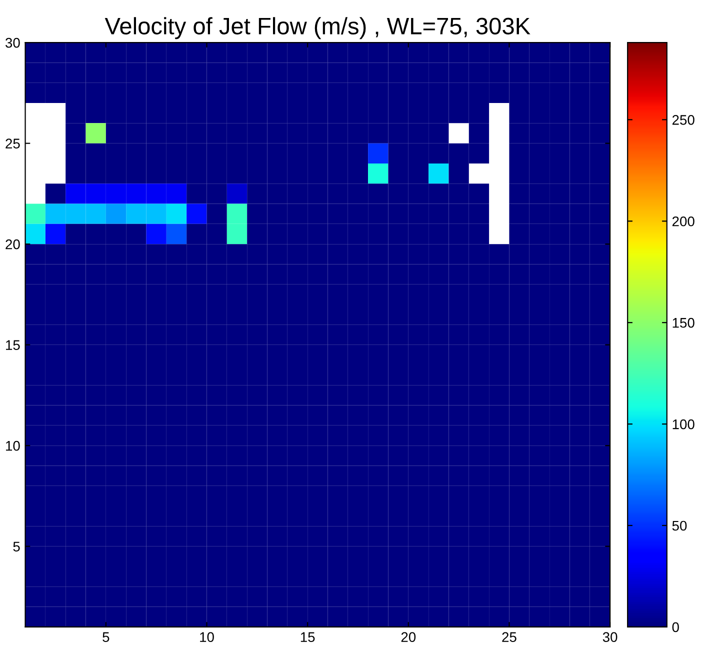 The image size is (702, 645). I want to click on color-bar-label: 250, so click(683, 120).